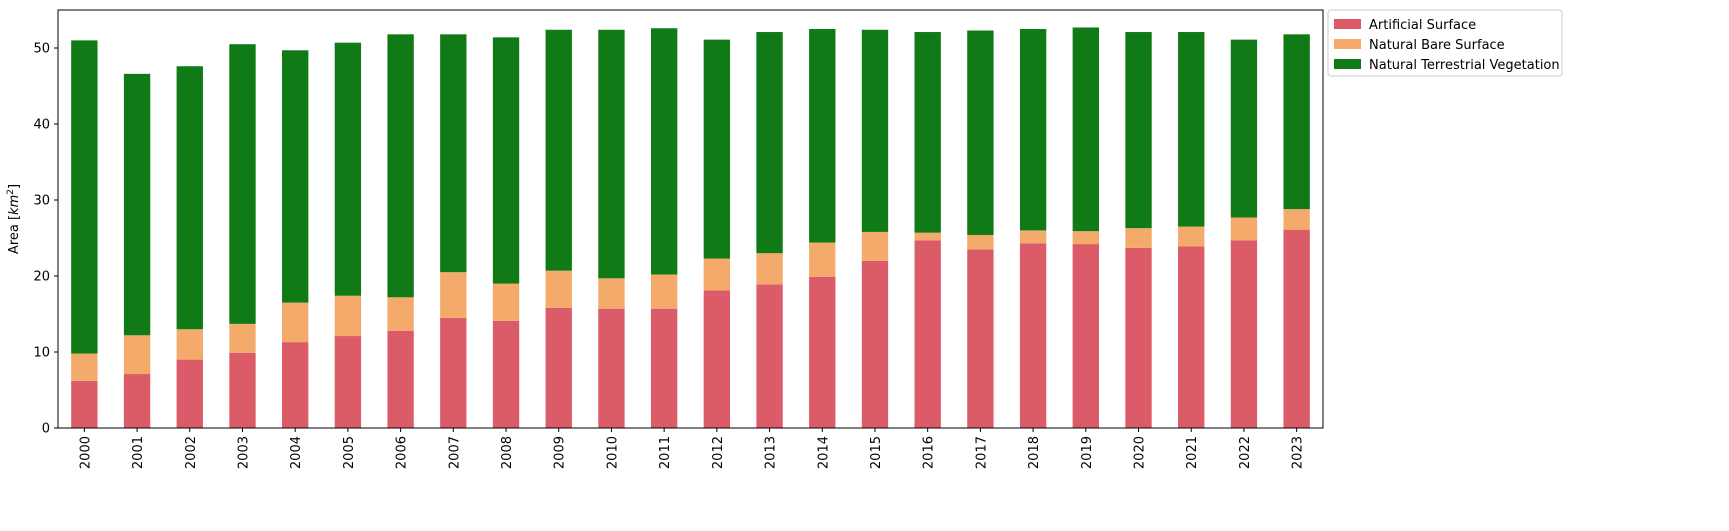 Image resolution: width=1729 pixels, height=531 pixels. Describe the element at coordinates (453, 153) in the screenshot. I see `bar-natural-terrestrial-vegetation-2007` at that location.